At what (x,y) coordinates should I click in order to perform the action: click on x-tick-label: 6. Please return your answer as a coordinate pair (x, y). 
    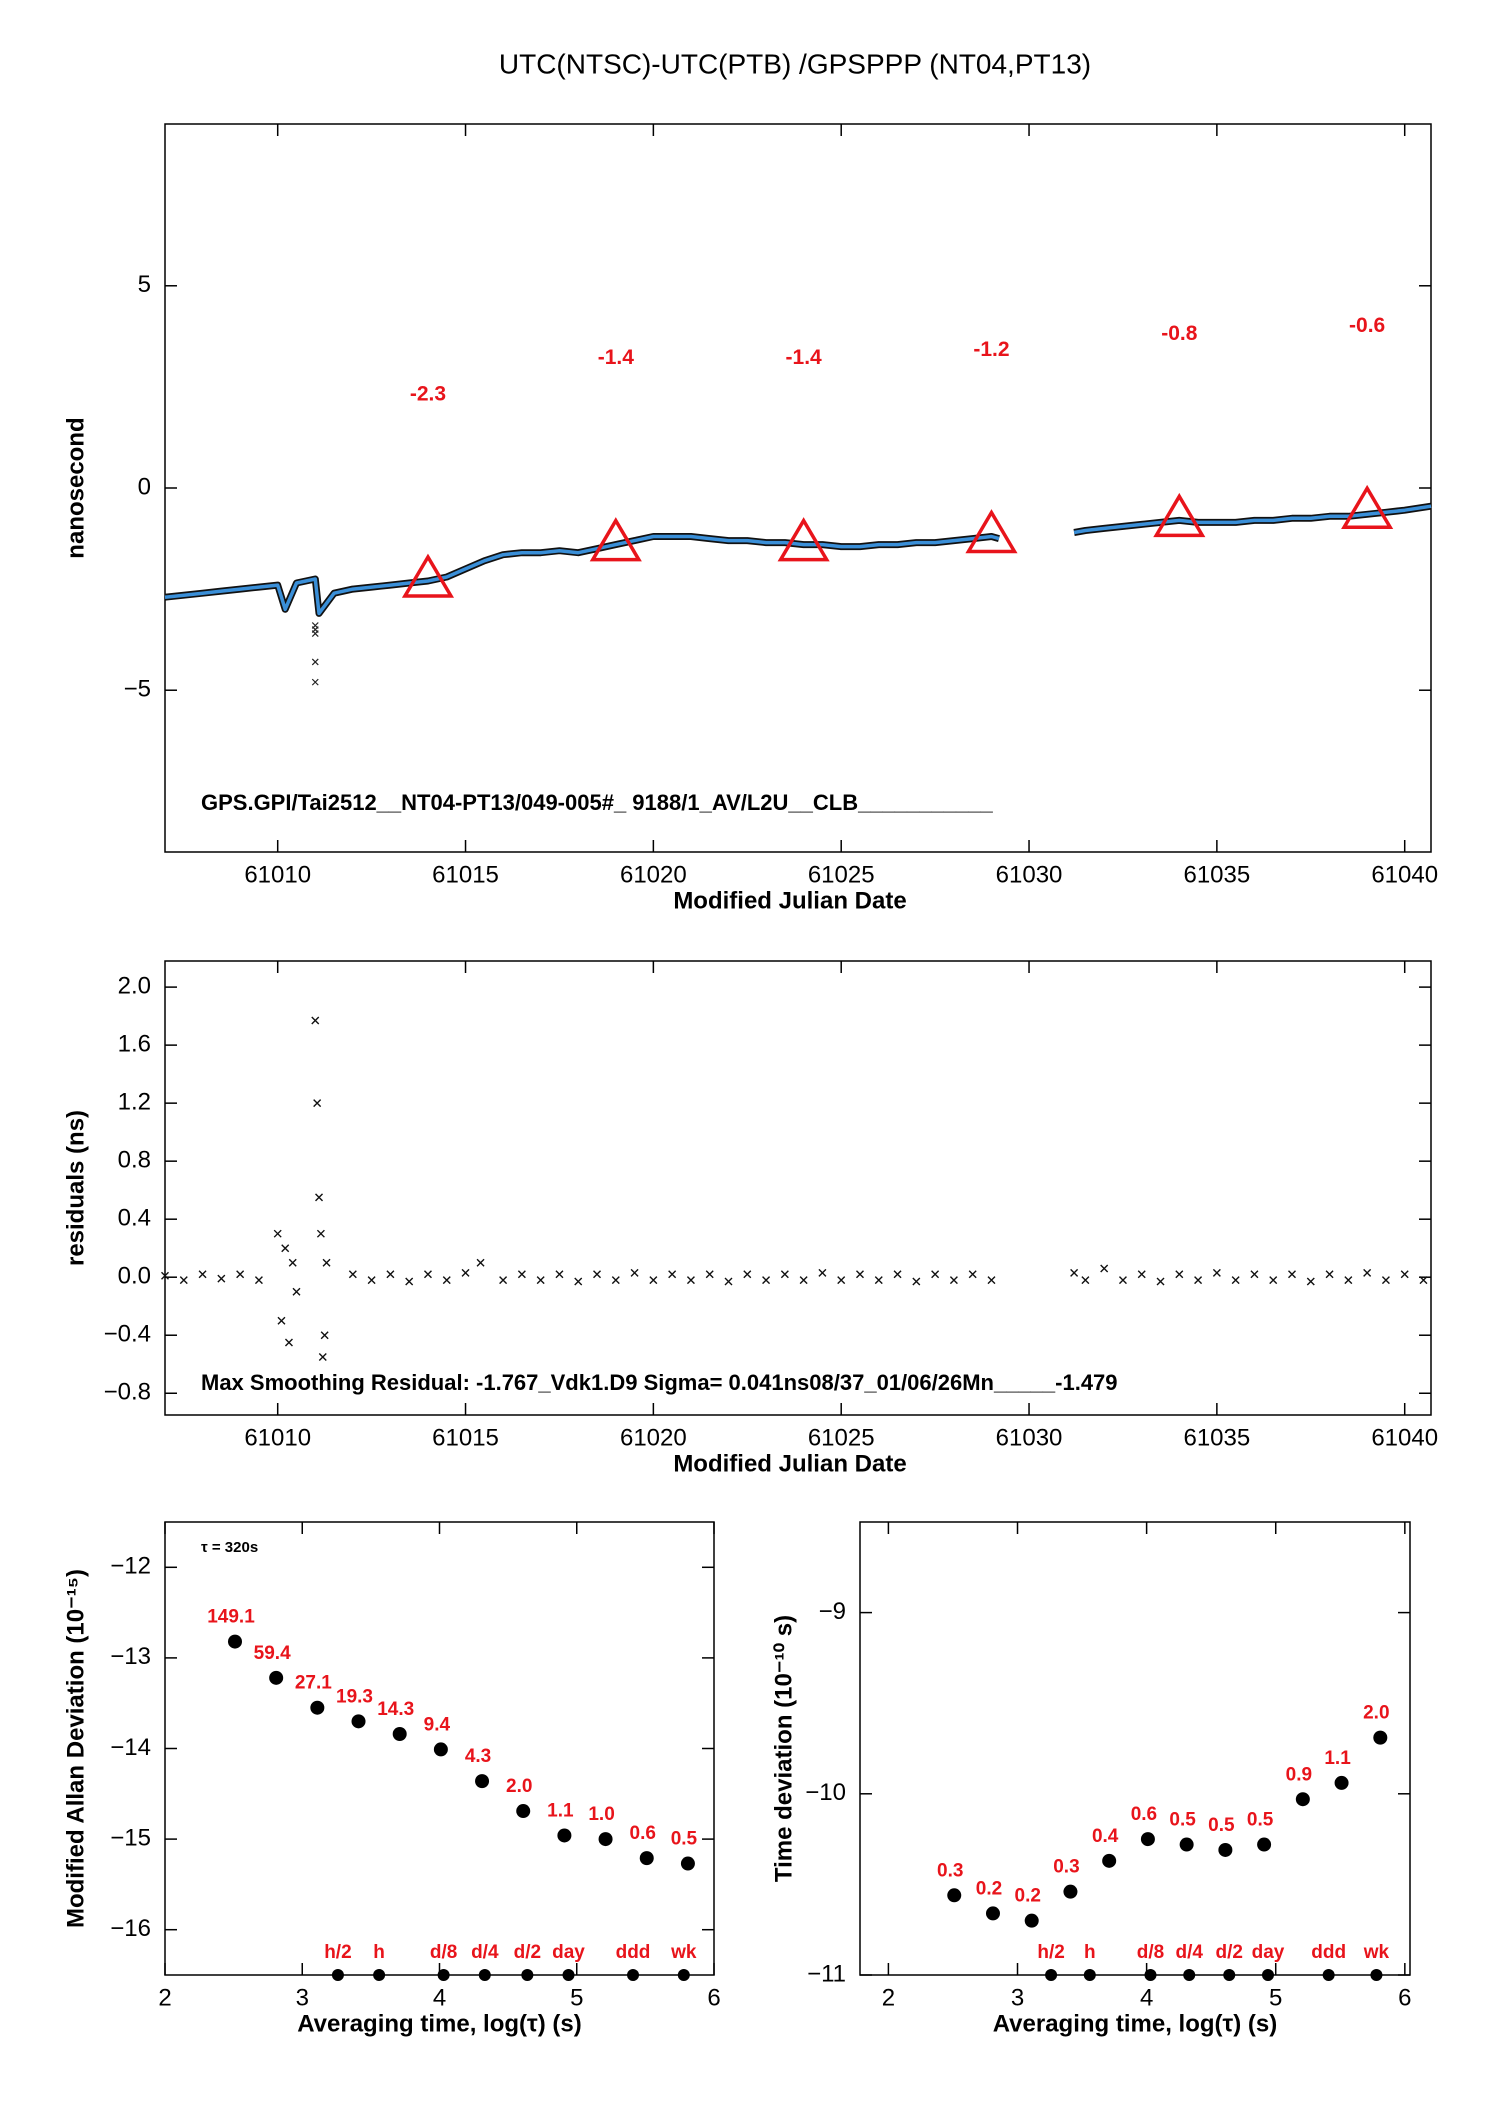
    Looking at the image, I should click on (1404, 1997).